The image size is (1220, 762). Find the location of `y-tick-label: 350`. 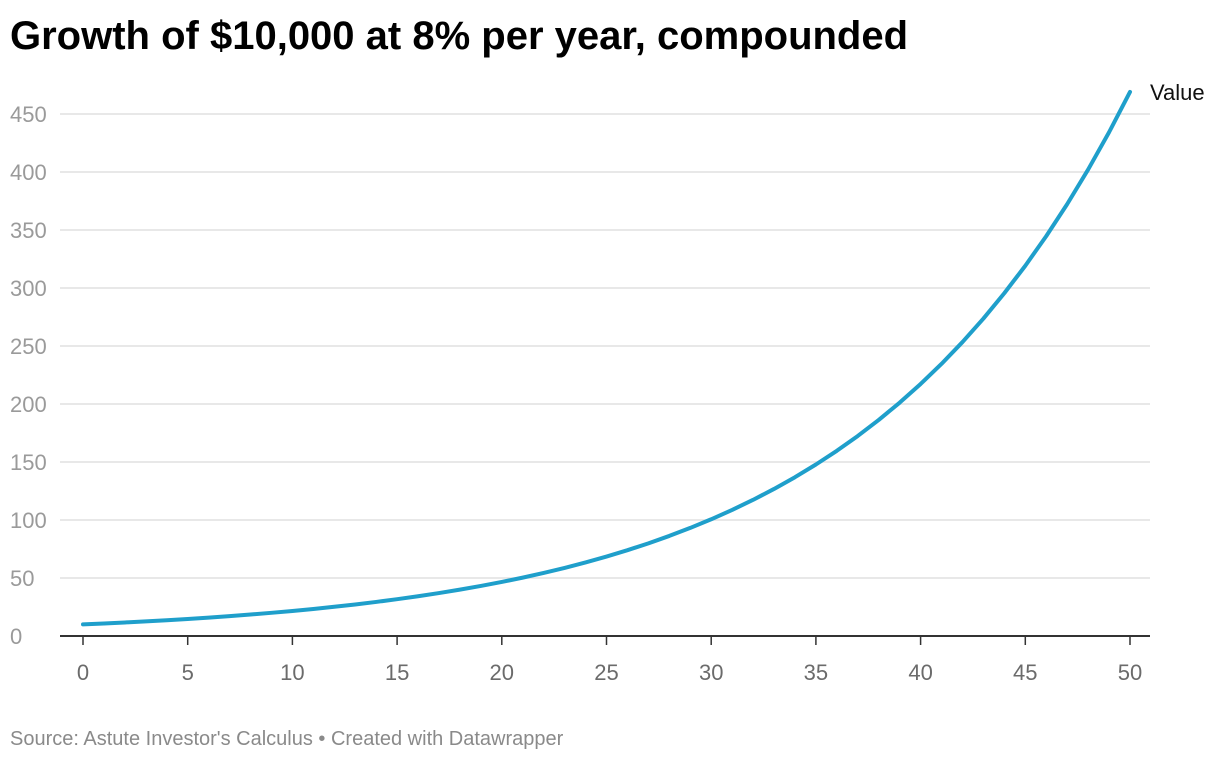

y-tick-label: 350 is located at coordinates (28, 230).